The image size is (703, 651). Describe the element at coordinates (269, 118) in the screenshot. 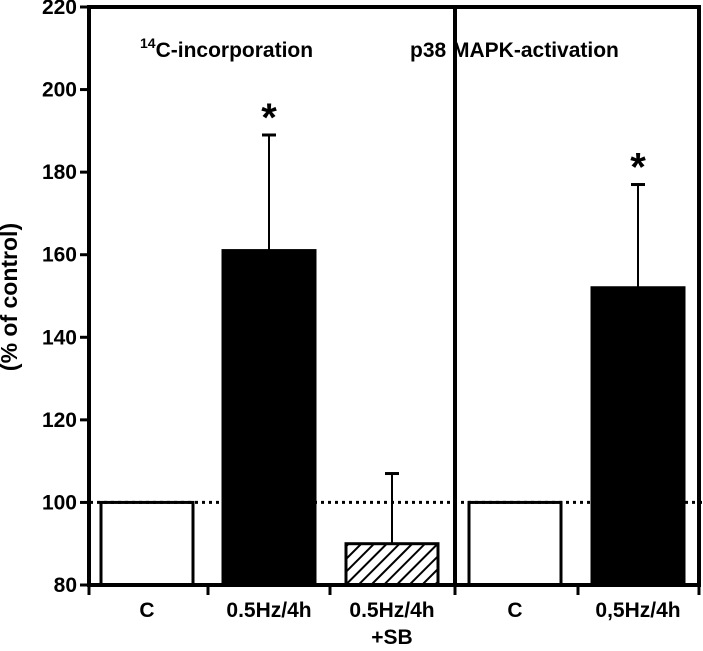

I see `significance-star-p1-2: *` at that location.